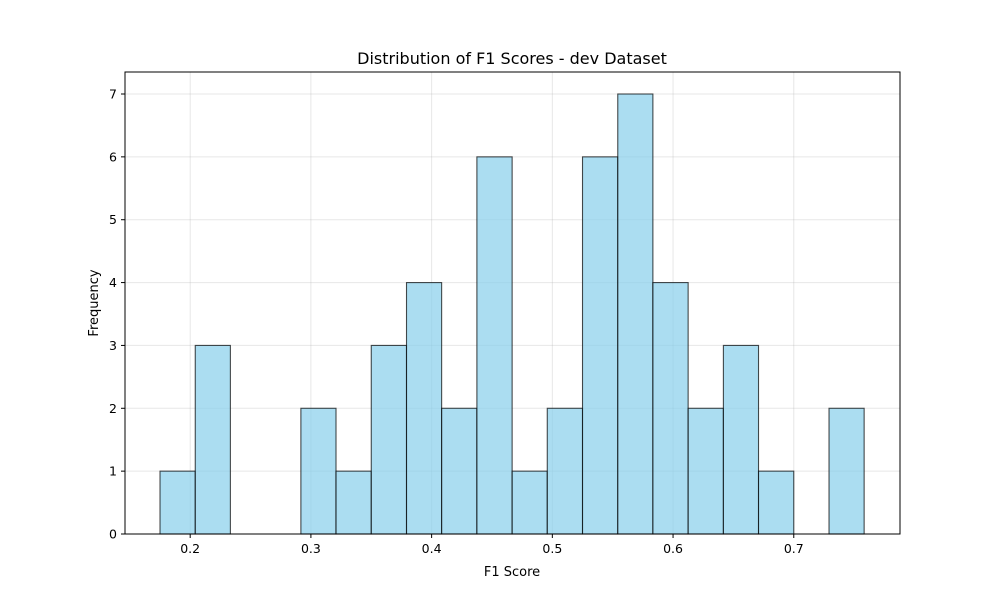  What do you see at coordinates (117, 314) in the screenshot?
I see `y-axis-ticks: 0 1 2 3 4 5 6 7` at bounding box center [117, 314].